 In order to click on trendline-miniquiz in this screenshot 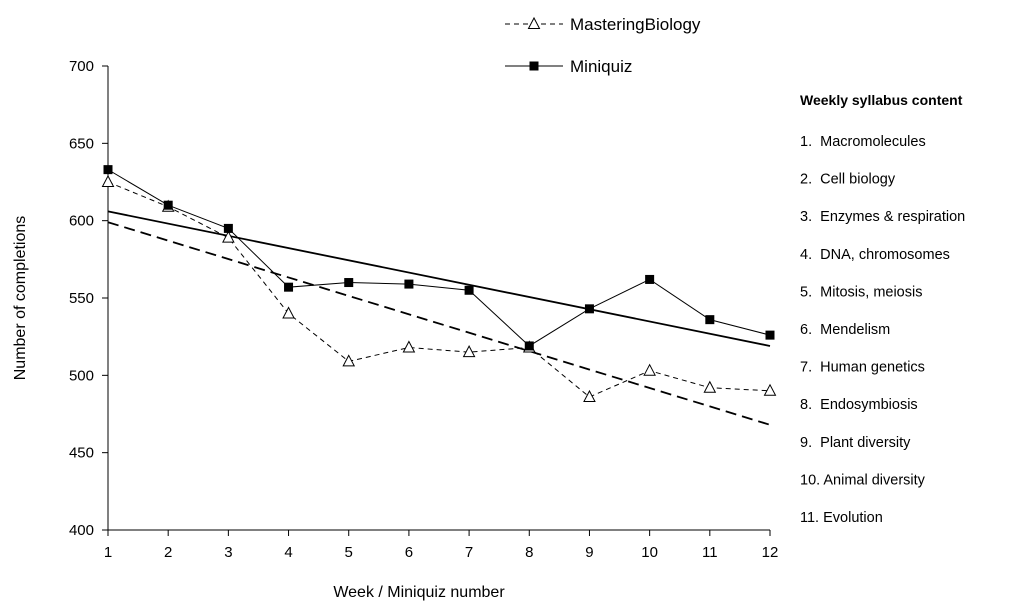, I will do `click(439, 278)`.